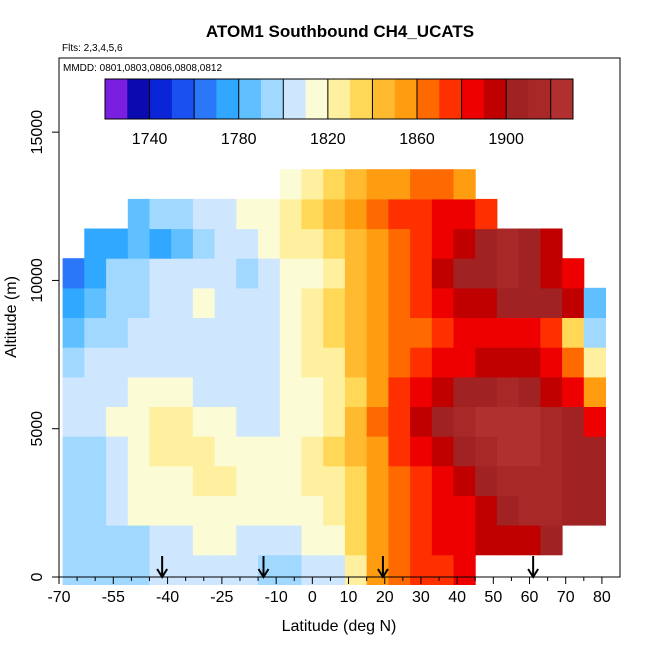  Describe the element at coordinates (328, 139) in the screenshot. I see `colorbar-tick-label: 1820` at that location.